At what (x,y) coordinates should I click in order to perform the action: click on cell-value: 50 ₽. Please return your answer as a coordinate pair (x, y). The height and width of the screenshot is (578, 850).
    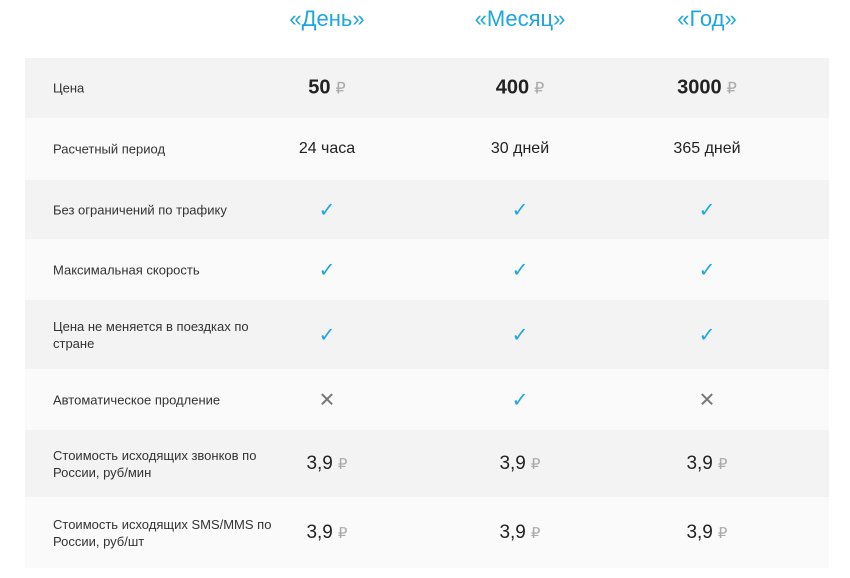
    Looking at the image, I should click on (326, 88).